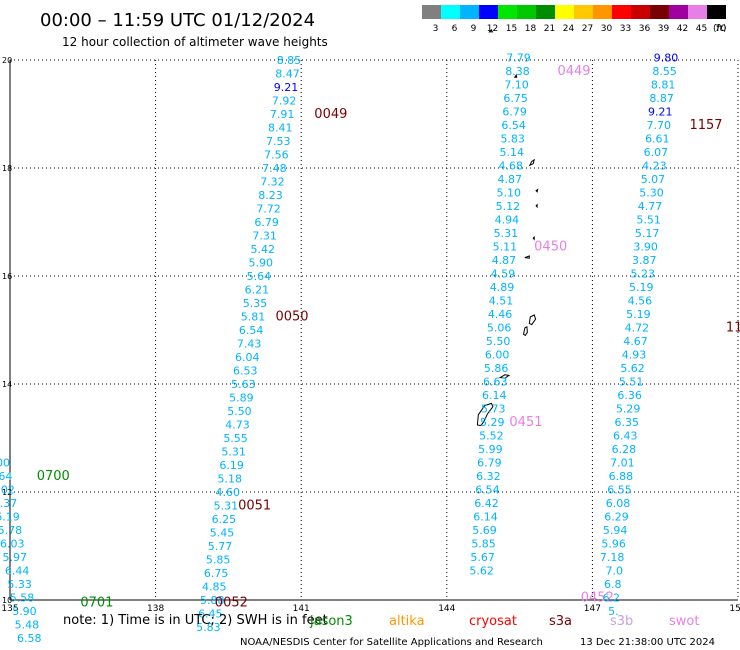 The width and height of the screenshot is (740, 650). I want to click on wave-height-value: 5.55, so click(235, 438).